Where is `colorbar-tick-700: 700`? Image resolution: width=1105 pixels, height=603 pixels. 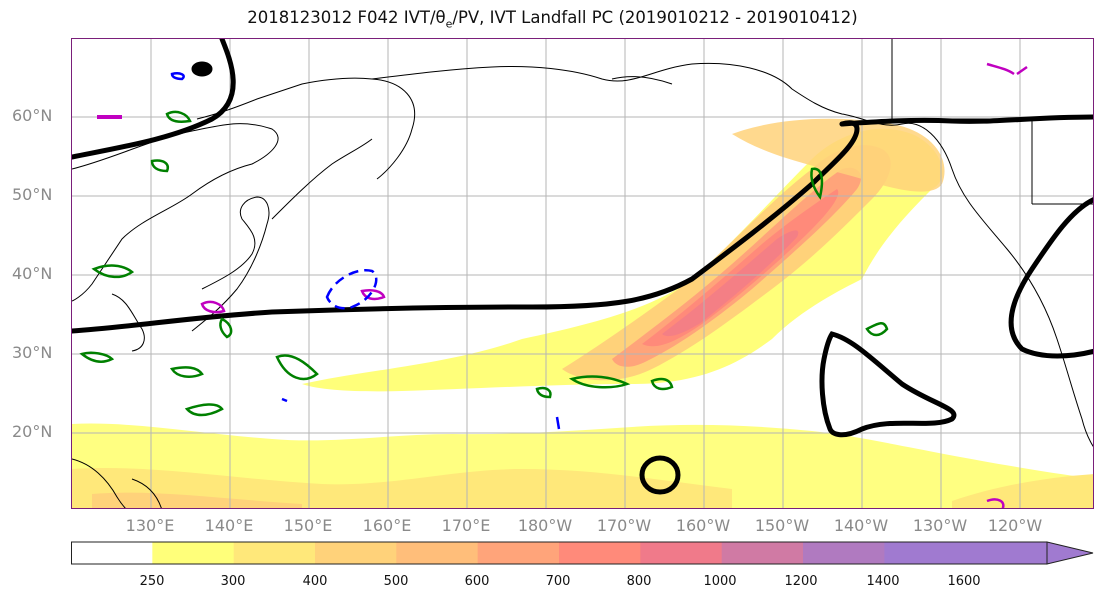
colorbar-tick-700: 700 is located at coordinates (558, 581).